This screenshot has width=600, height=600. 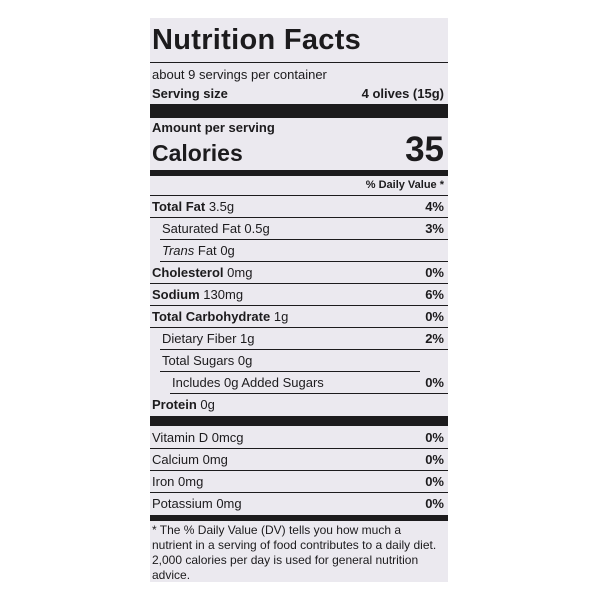 I want to click on vitamin-row: Iron 0mg 0%, so click(x=299, y=482).